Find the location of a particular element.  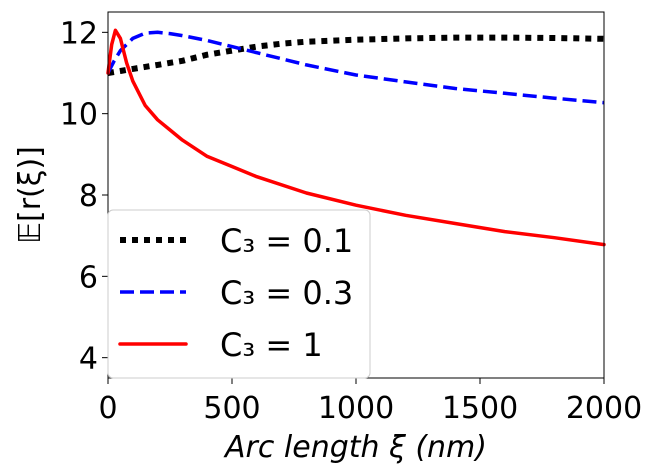

x-axis-ticks: 0 500 1000 1500 2000 is located at coordinates (370, 402).